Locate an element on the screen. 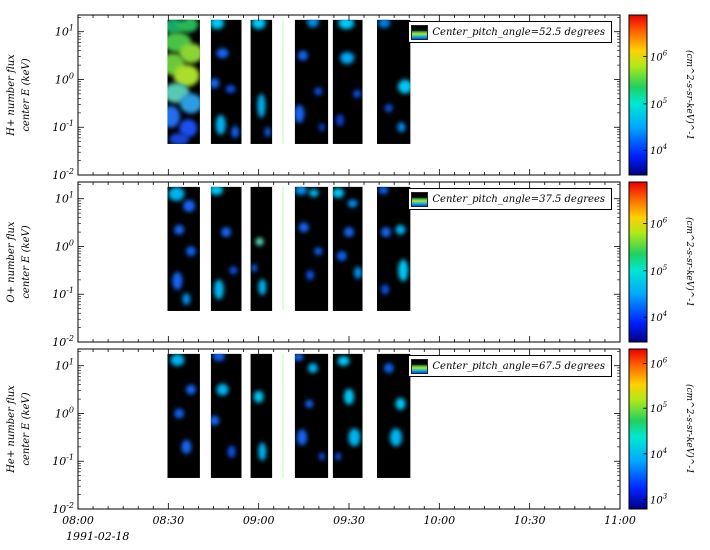  y-tick-label: 10⁻² is located at coordinates (63, 341).